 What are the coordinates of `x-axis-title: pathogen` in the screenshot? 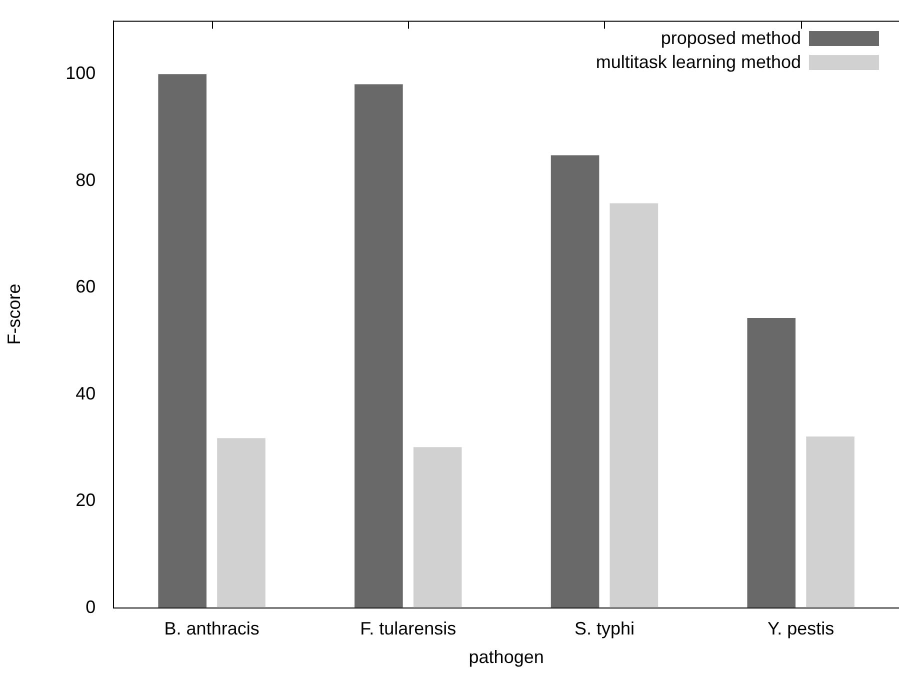 It's located at (506, 657).